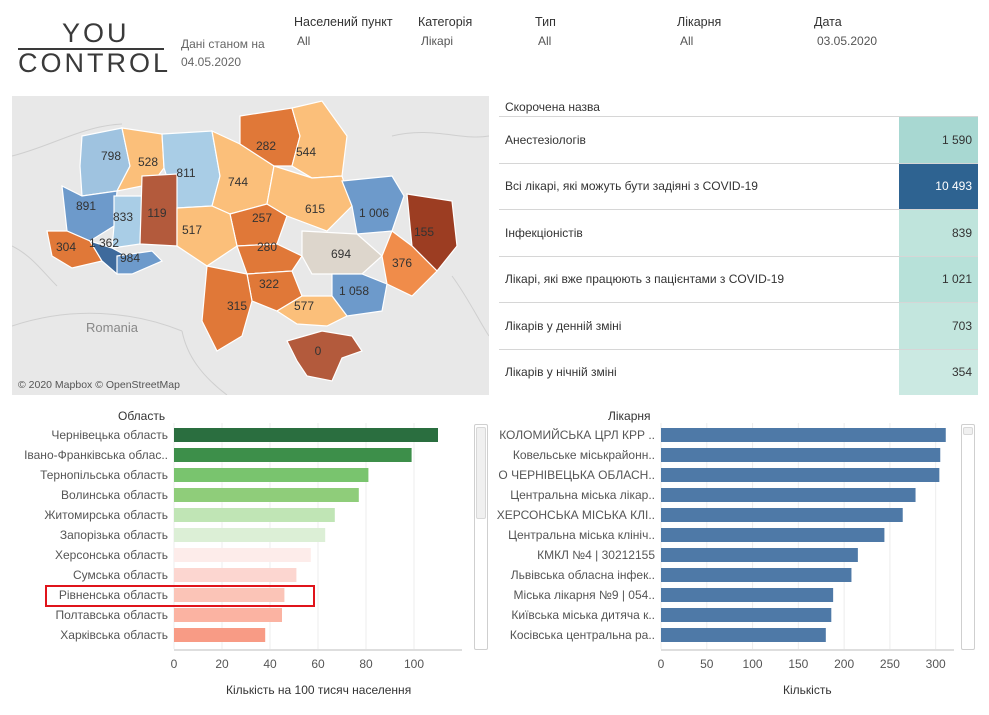 The width and height of the screenshot is (989, 715). What do you see at coordinates (738, 139) in the screenshot?
I see `table-row: Анестезіологів 1 590` at bounding box center [738, 139].